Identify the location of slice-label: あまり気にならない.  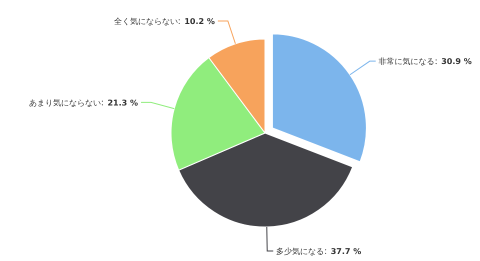
(64, 103).